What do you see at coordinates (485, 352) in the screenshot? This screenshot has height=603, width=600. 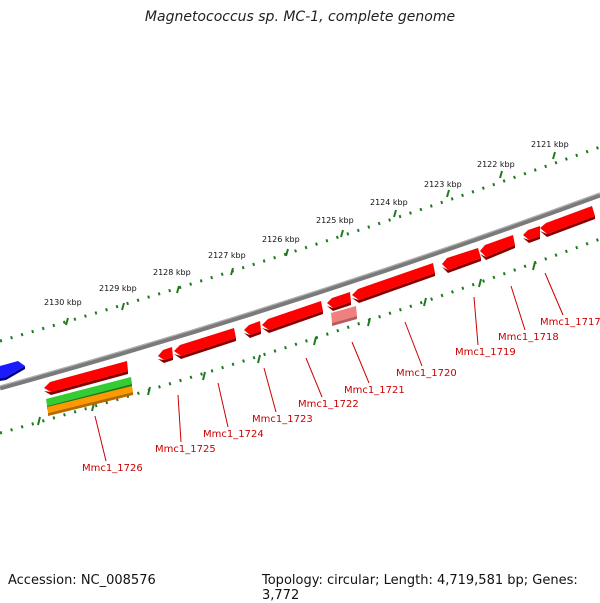 I see `gene-label-mmc1-1719: Mmc1_1719` at bounding box center [485, 352].